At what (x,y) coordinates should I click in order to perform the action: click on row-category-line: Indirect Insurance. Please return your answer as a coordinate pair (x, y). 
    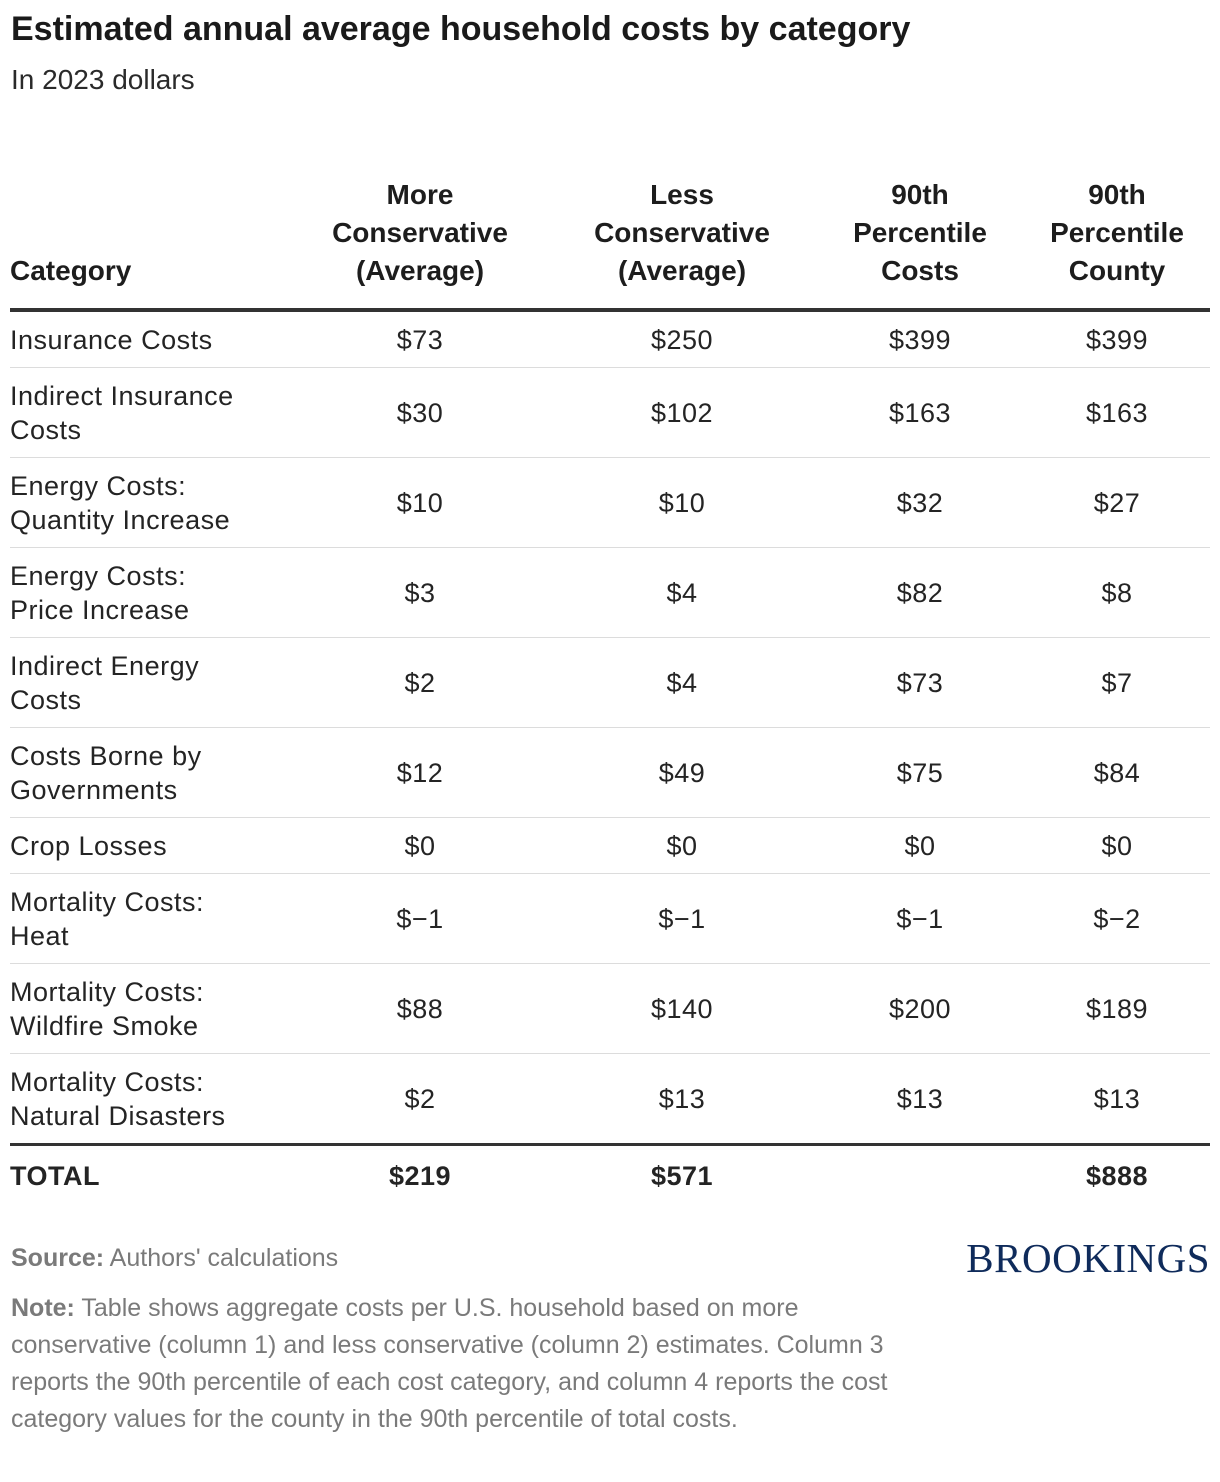
    Looking at the image, I should click on (122, 395).